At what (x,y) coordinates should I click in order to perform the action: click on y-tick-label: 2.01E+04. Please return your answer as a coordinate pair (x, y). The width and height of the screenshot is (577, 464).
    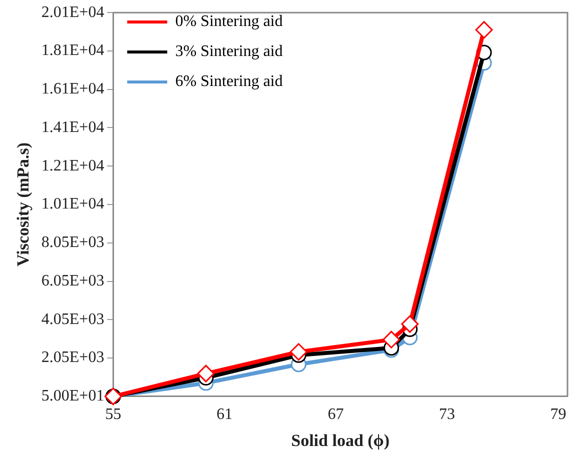
    Looking at the image, I should click on (72, 12).